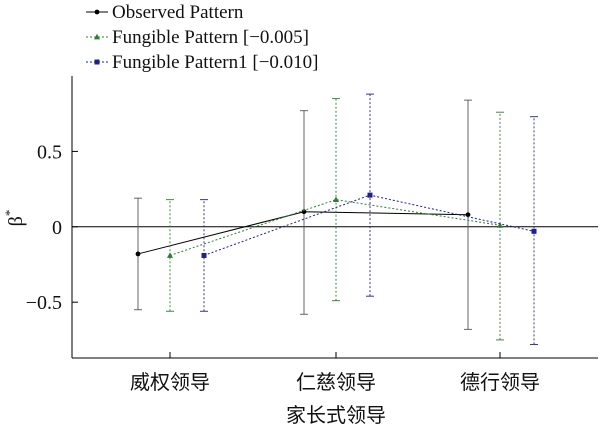 This screenshot has height=433, width=600. What do you see at coordinates (49, 152) in the screenshot?
I see `y-tick-label: 0.5` at bounding box center [49, 152].